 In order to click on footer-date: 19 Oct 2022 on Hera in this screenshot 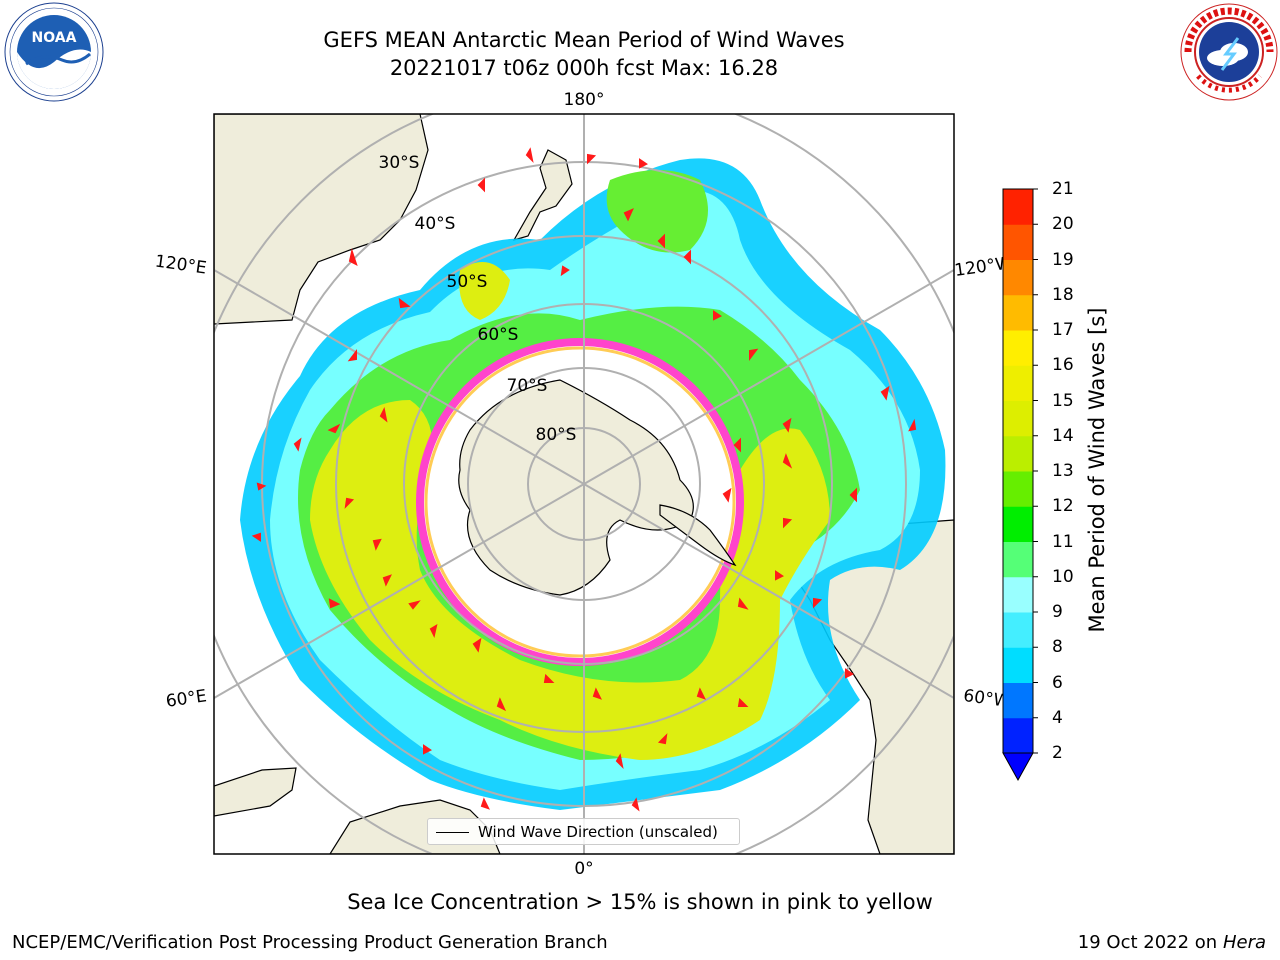, I will do `click(1172, 942)`.